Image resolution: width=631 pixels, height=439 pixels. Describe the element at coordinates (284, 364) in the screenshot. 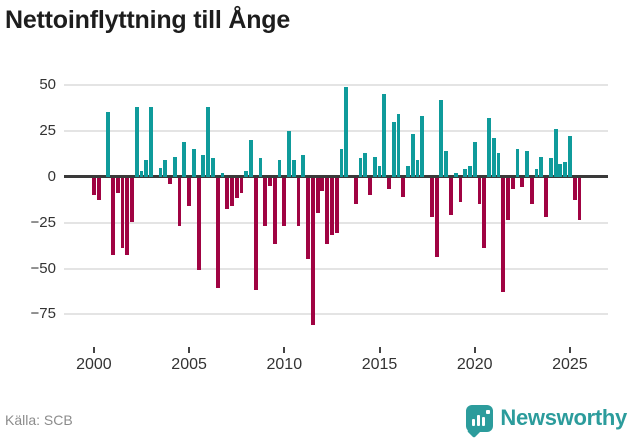

I see `x-axis-tick-label: 2010` at that location.